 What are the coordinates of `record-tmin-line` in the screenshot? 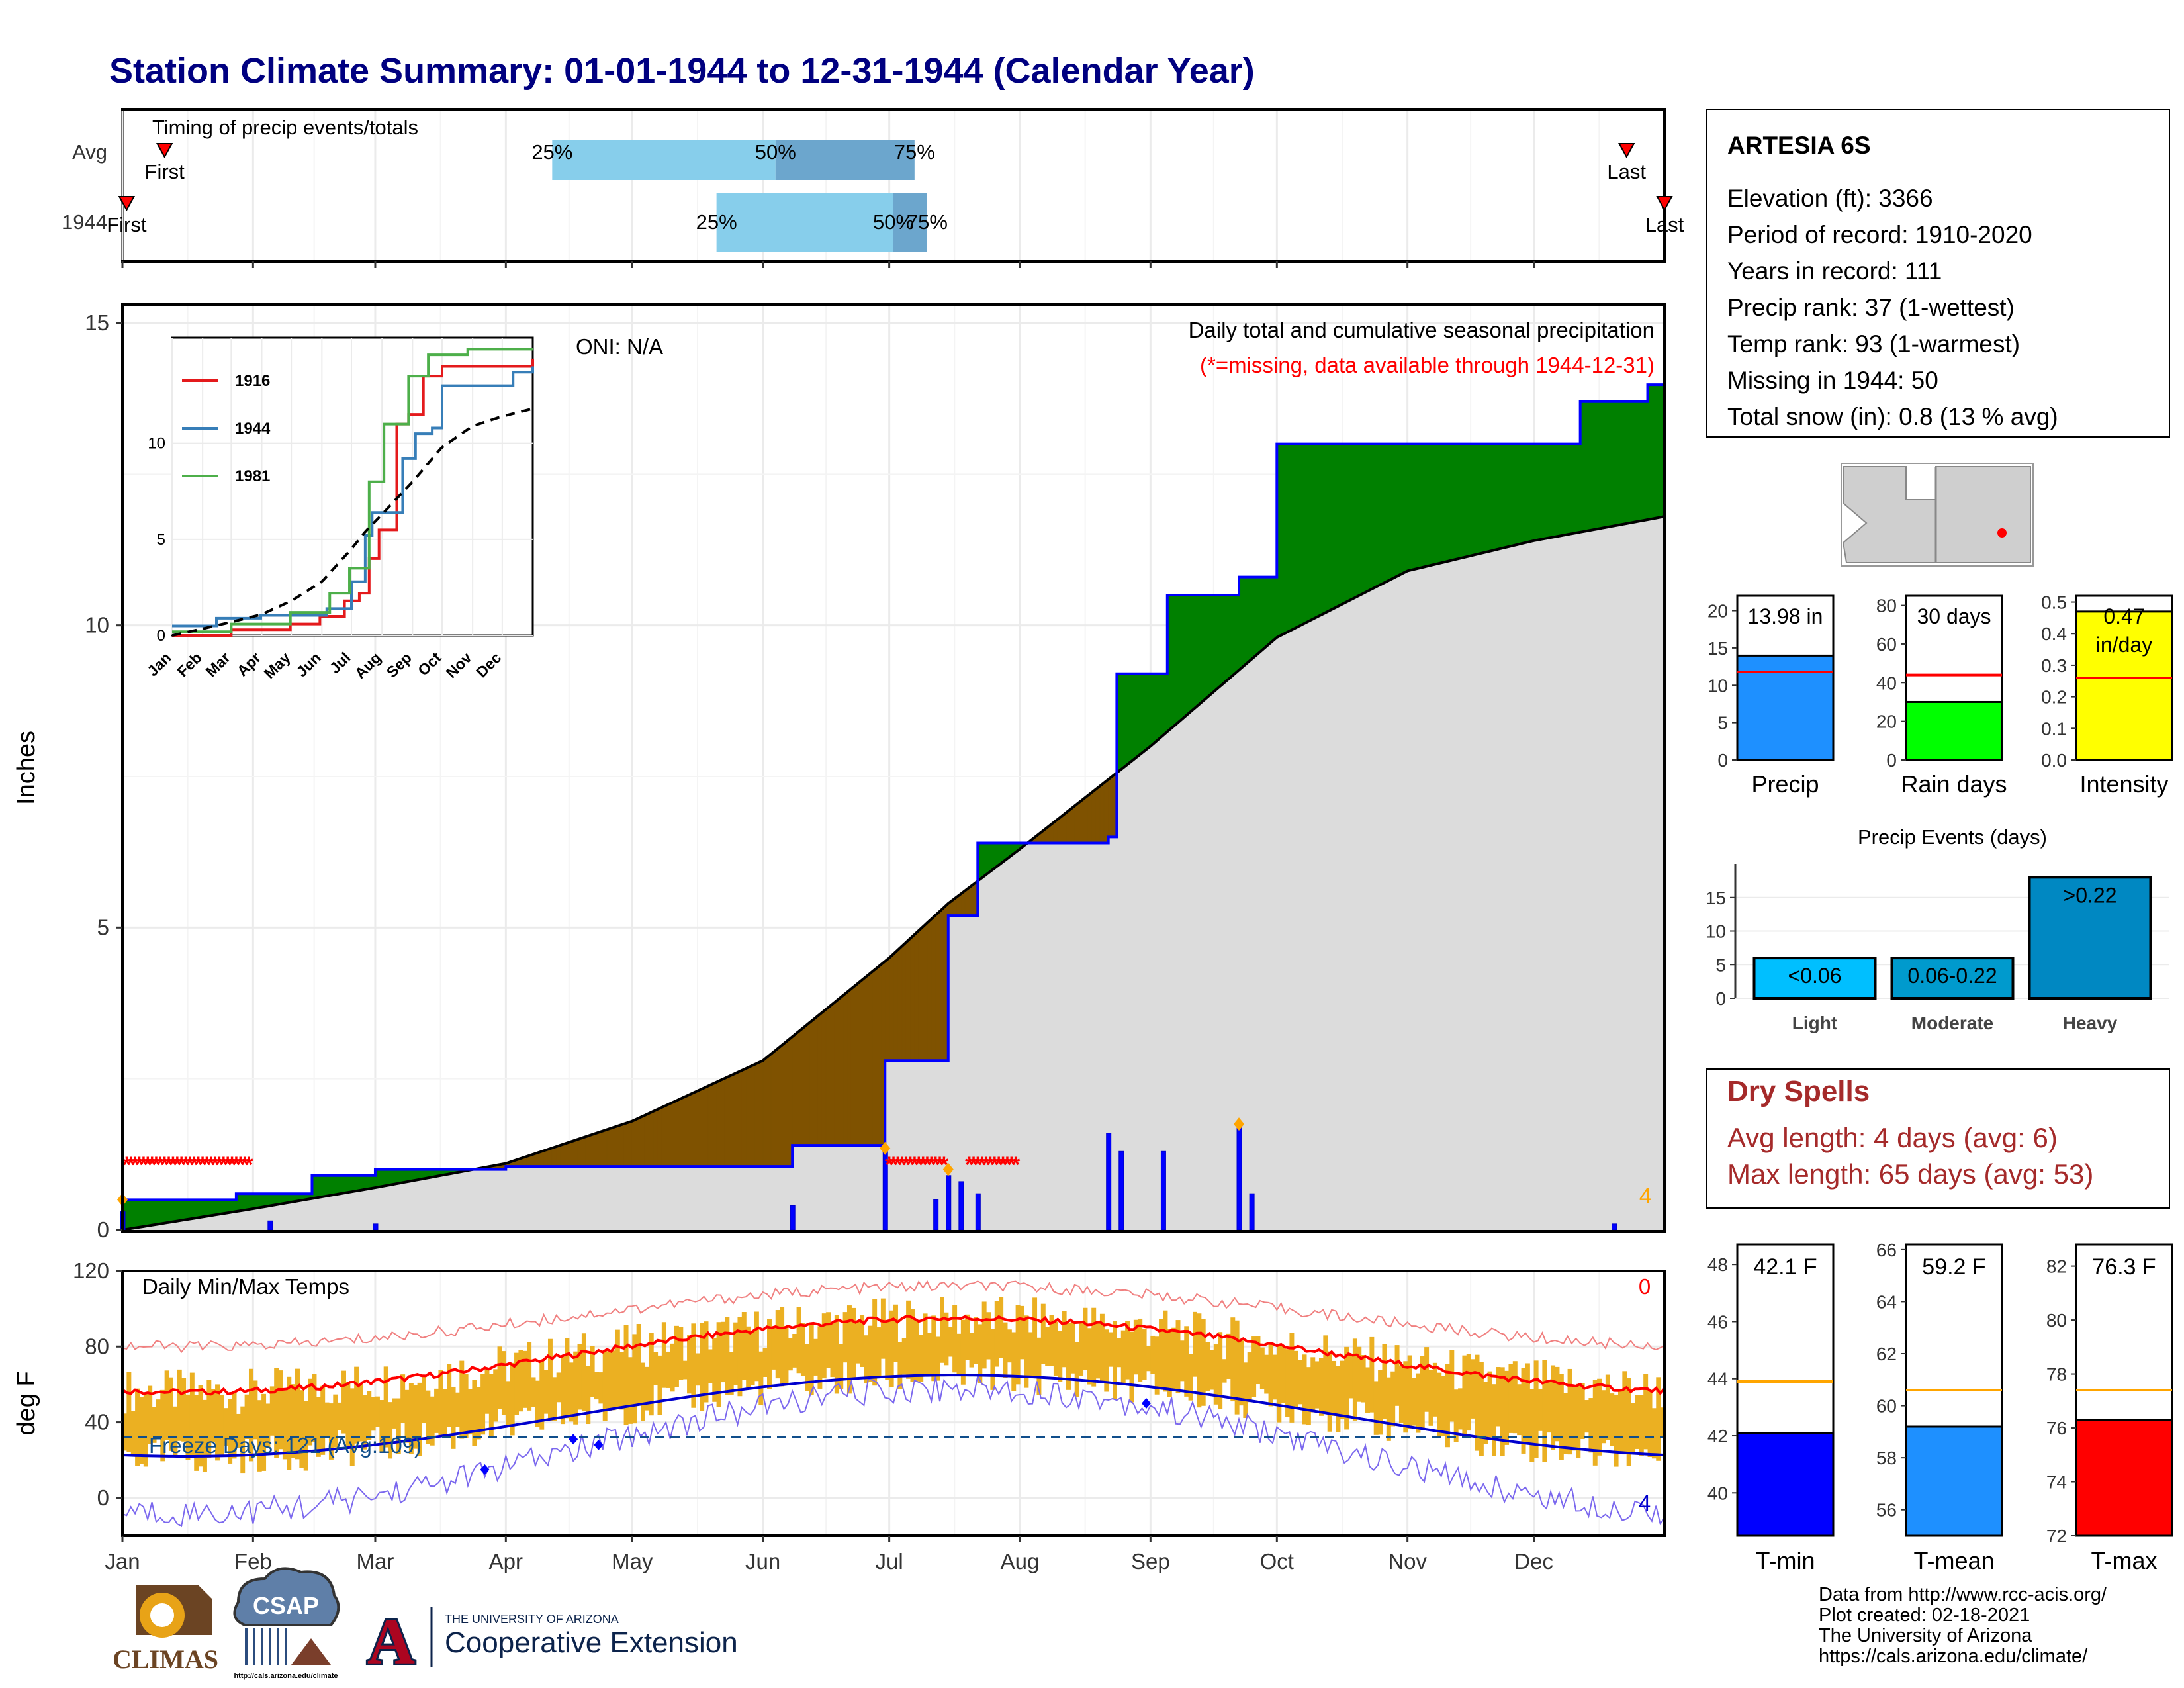 It's located at (893, 1451).